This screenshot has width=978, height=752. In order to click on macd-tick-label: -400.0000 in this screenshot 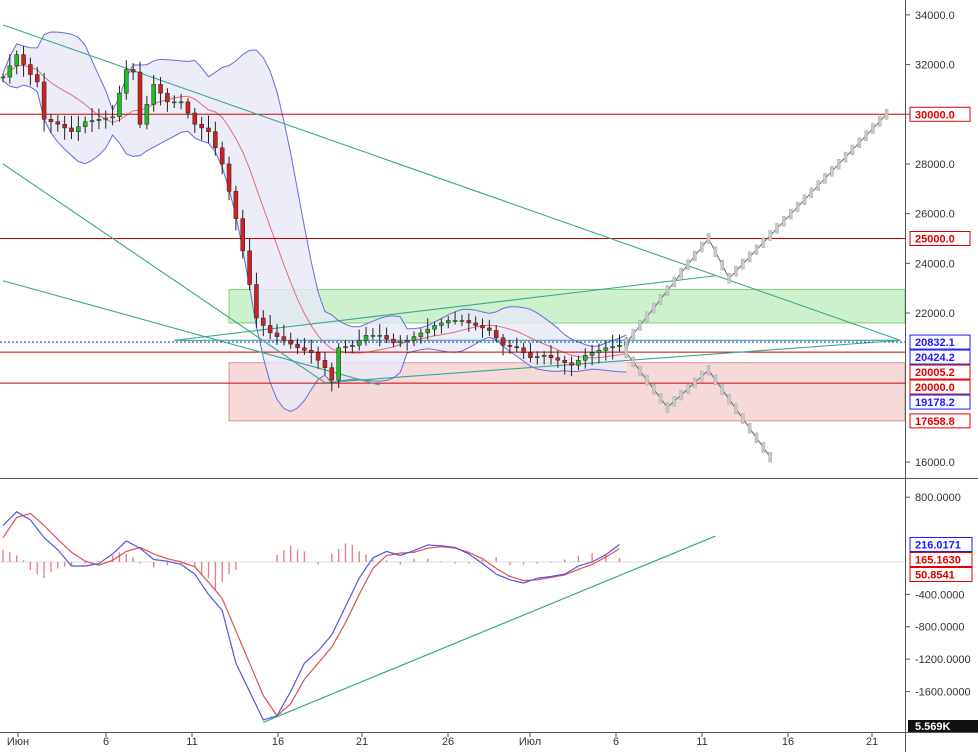, I will do `click(940, 595)`.